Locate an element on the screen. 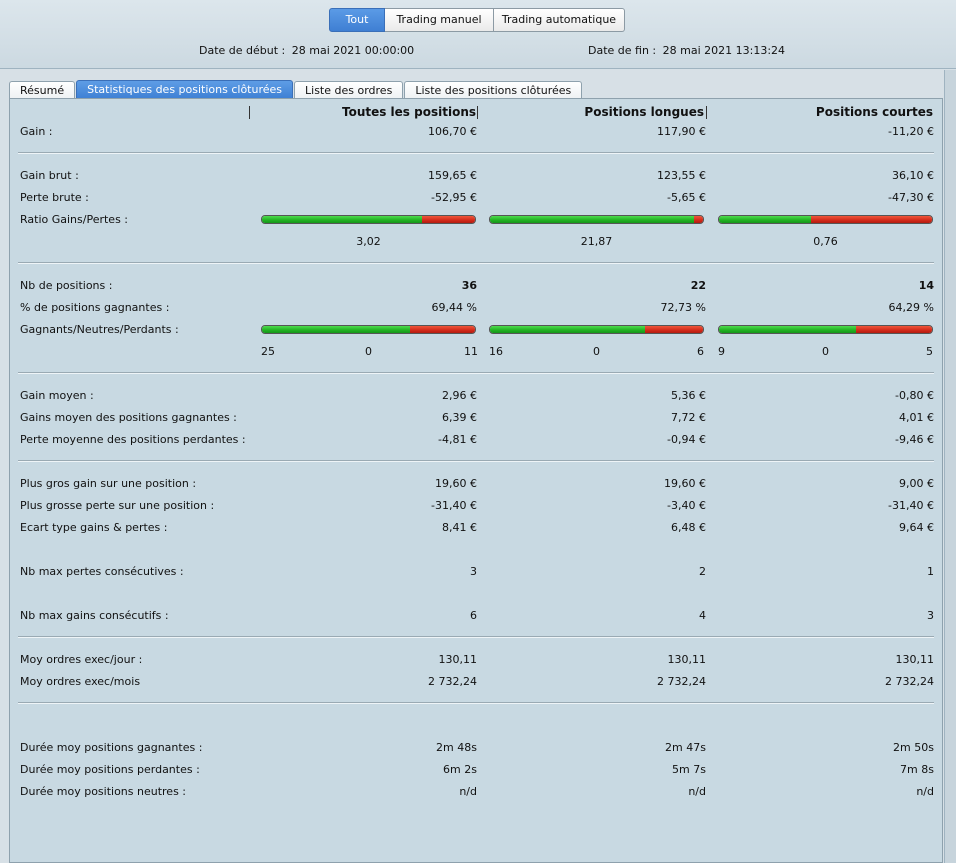 The width and height of the screenshot is (956, 863). value-all: 8,41 € is located at coordinates (459, 527).